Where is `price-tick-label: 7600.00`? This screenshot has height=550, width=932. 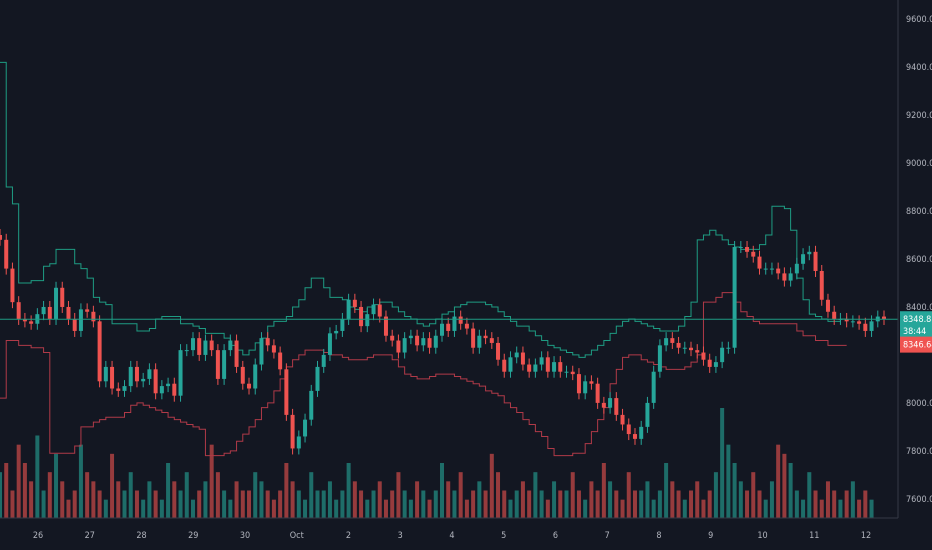
price-tick-label: 7600.00 is located at coordinates (919, 500).